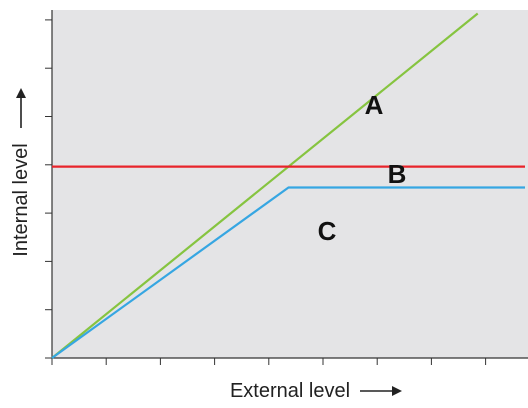 This screenshot has width=528, height=408. I want to click on series-label-b: B, so click(397, 174).